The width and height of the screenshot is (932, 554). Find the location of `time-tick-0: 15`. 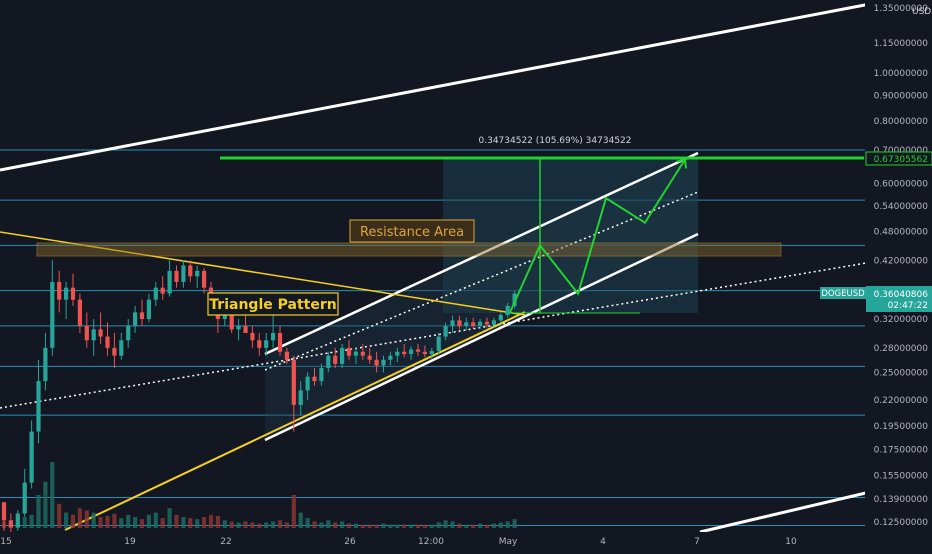

time-tick-0: 15 is located at coordinates (5, 542).